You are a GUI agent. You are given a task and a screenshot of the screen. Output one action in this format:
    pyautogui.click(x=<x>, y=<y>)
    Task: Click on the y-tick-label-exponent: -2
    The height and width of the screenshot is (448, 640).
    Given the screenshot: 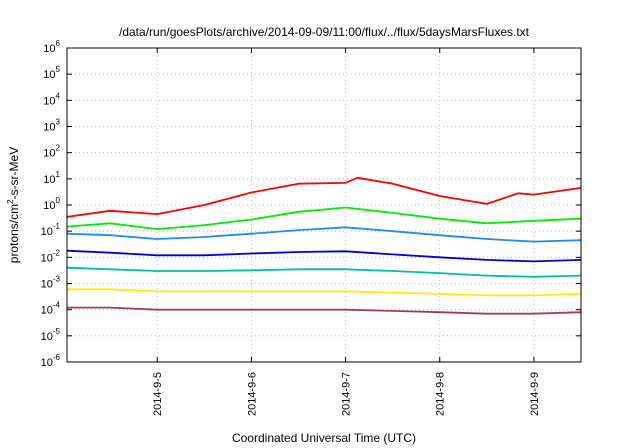 What is the action you would take?
    pyautogui.click(x=57, y=252)
    